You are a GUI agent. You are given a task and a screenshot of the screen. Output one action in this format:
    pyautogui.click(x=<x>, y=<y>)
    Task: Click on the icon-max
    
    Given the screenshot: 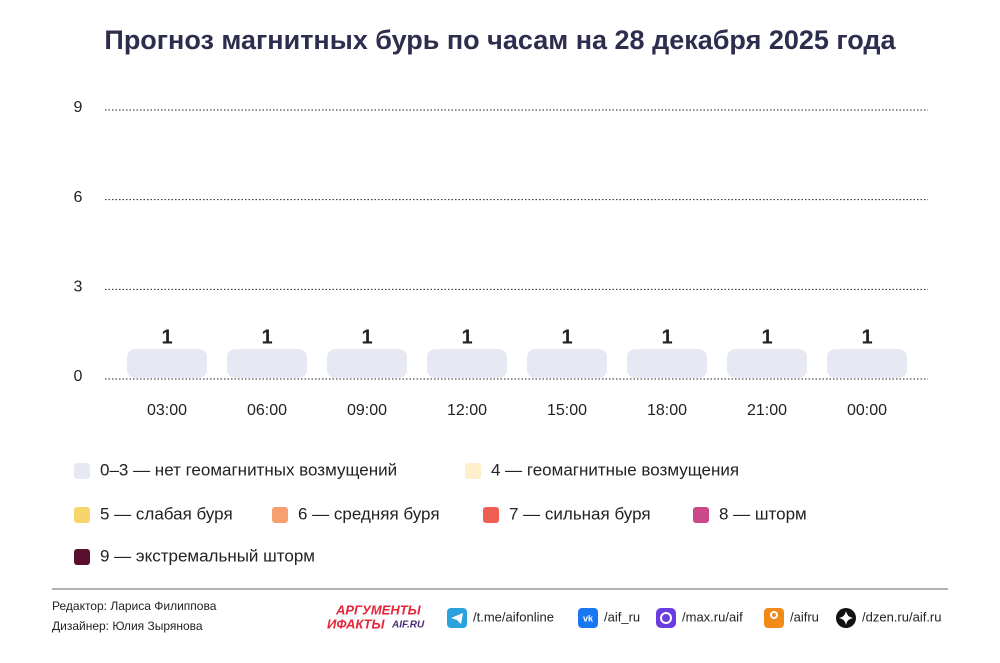 What is the action you would take?
    pyautogui.click(x=666, y=618)
    